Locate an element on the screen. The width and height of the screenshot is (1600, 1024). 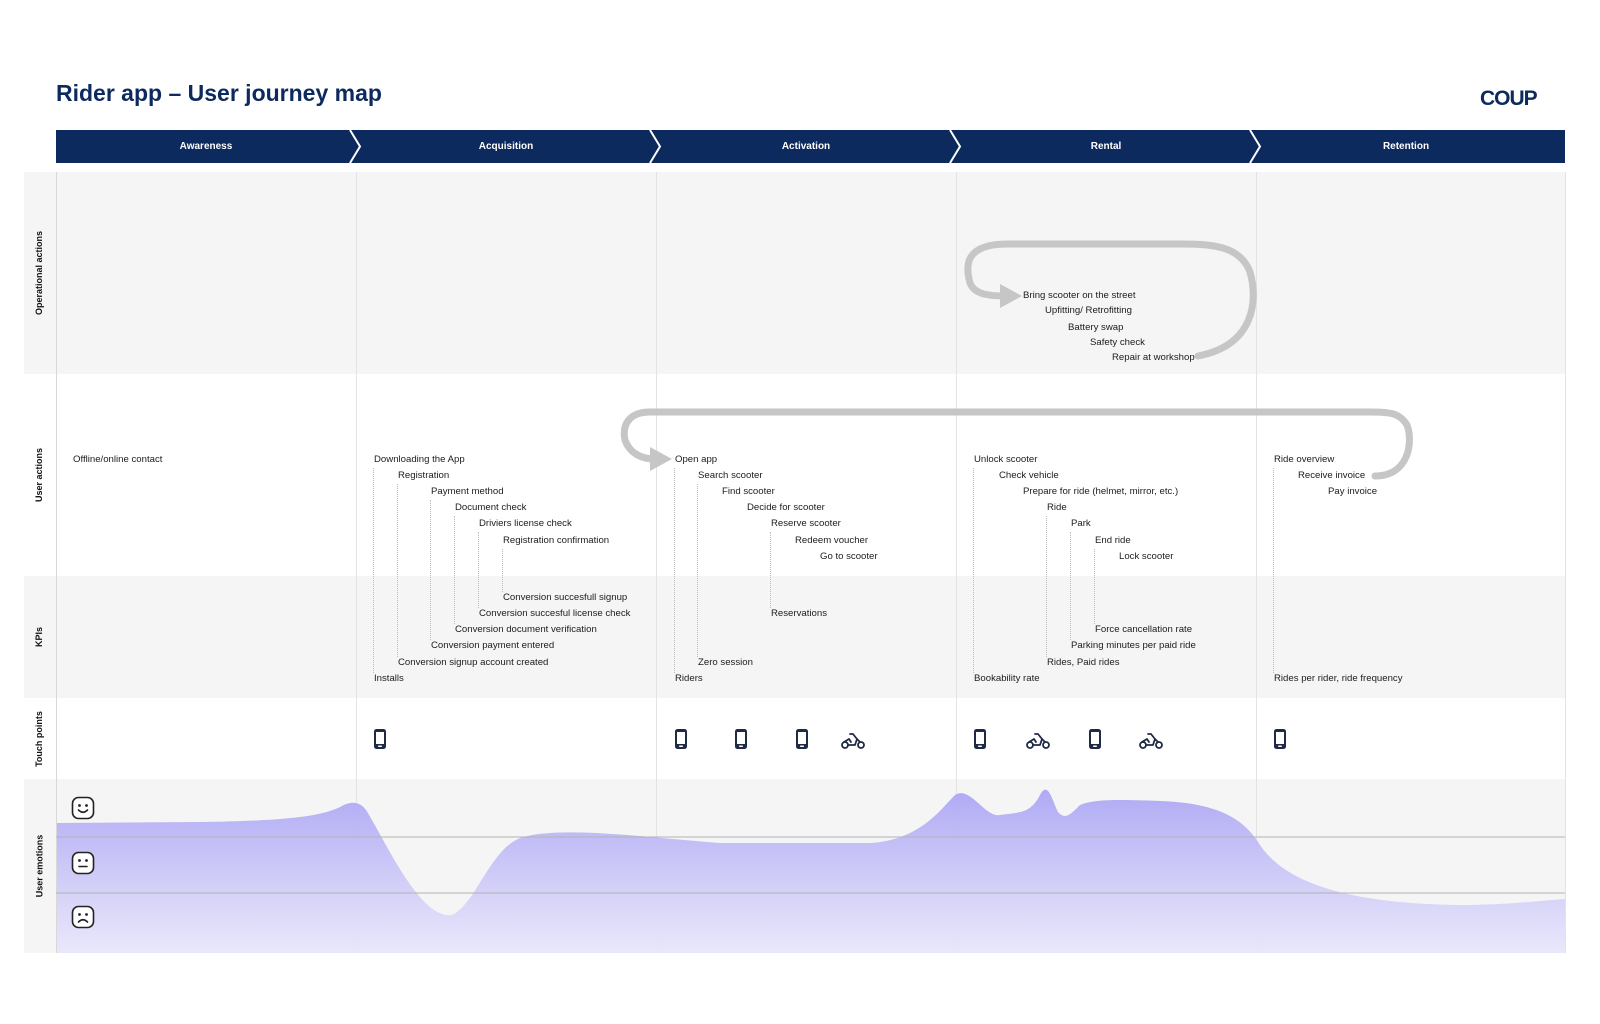
neutral-face-icon is located at coordinates (83, 863).